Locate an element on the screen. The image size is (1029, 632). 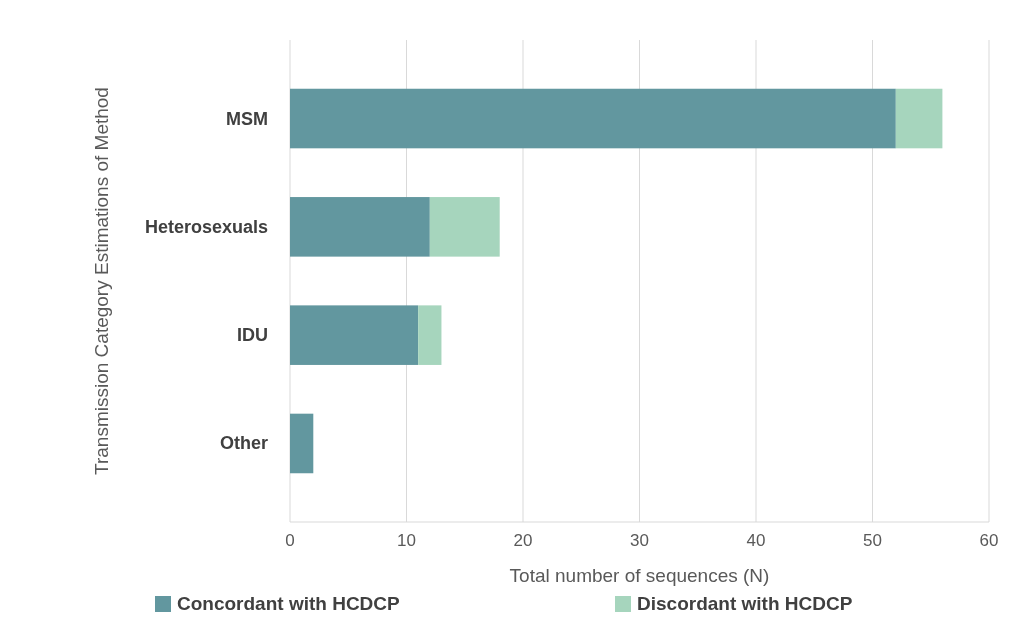
y-tick-label: Heterosexuals is located at coordinates (206, 226).